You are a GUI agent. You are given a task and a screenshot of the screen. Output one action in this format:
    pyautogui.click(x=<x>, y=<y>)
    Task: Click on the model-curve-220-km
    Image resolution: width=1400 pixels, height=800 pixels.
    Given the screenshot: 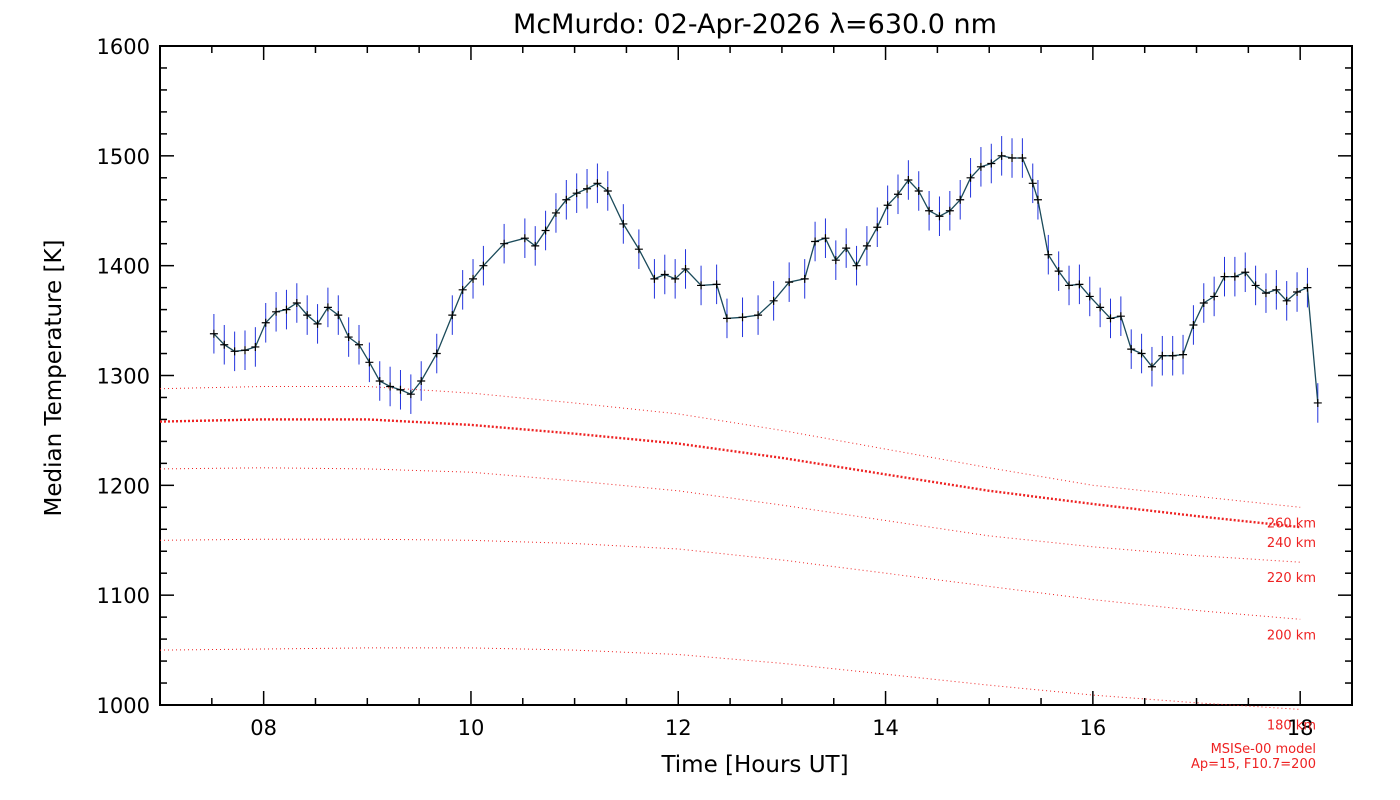 What is the action you would take?
    pyautogui.click(x=730, y=515)
    